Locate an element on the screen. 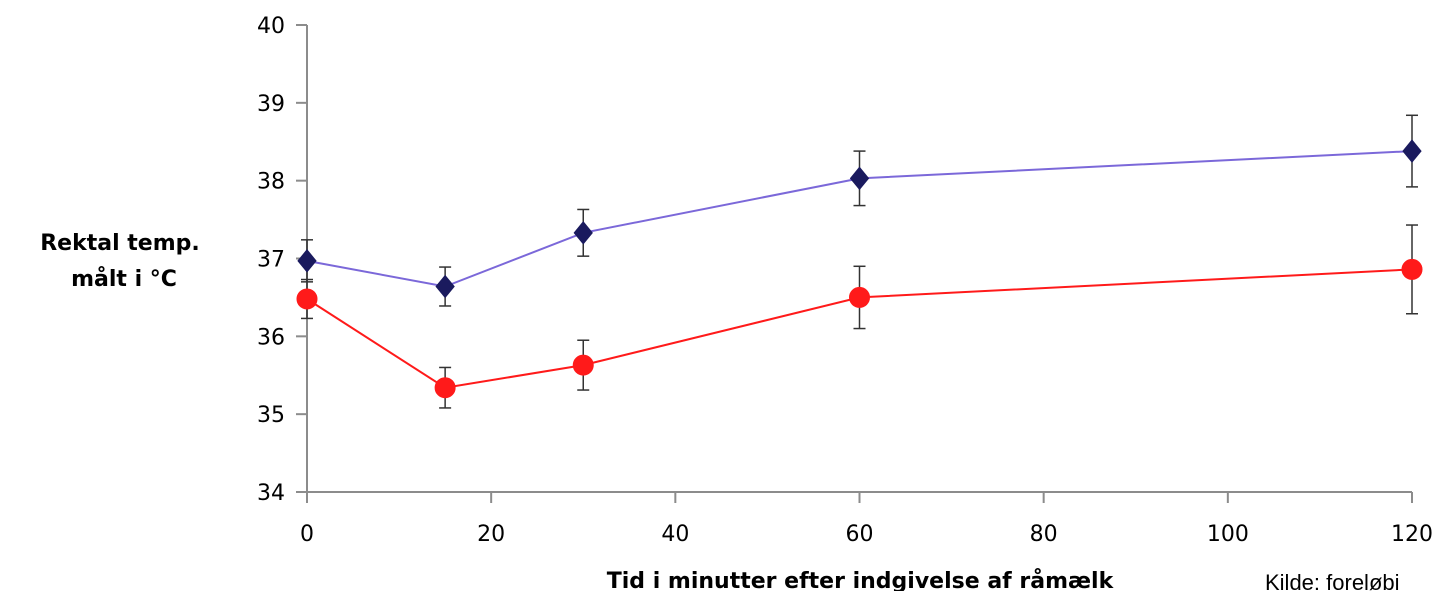 The width and height of the screenshot is (1443, 591). x-tick-label: 20 is located at coordinates (491, 534).